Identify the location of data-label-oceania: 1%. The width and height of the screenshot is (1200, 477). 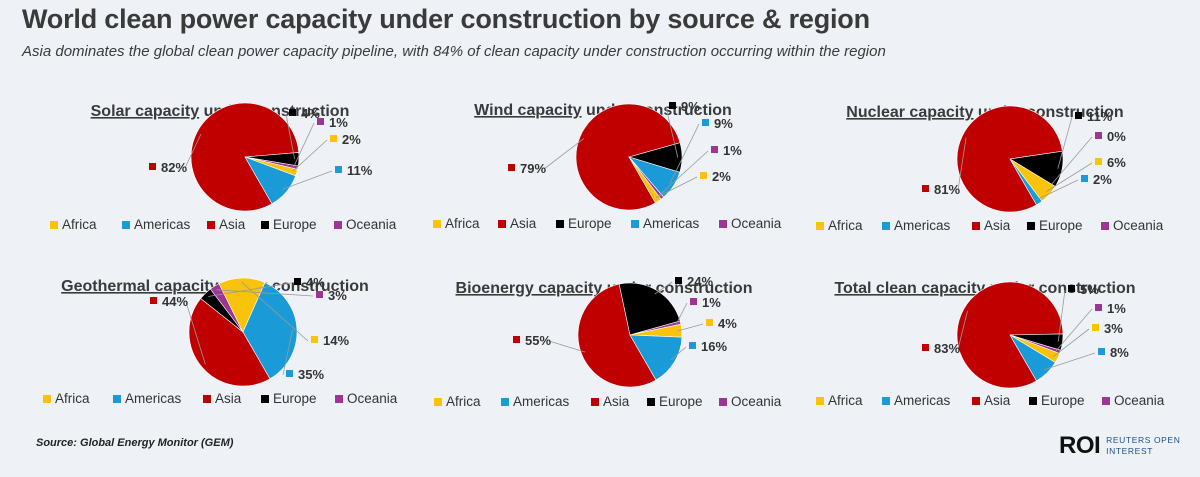
(711, 302).